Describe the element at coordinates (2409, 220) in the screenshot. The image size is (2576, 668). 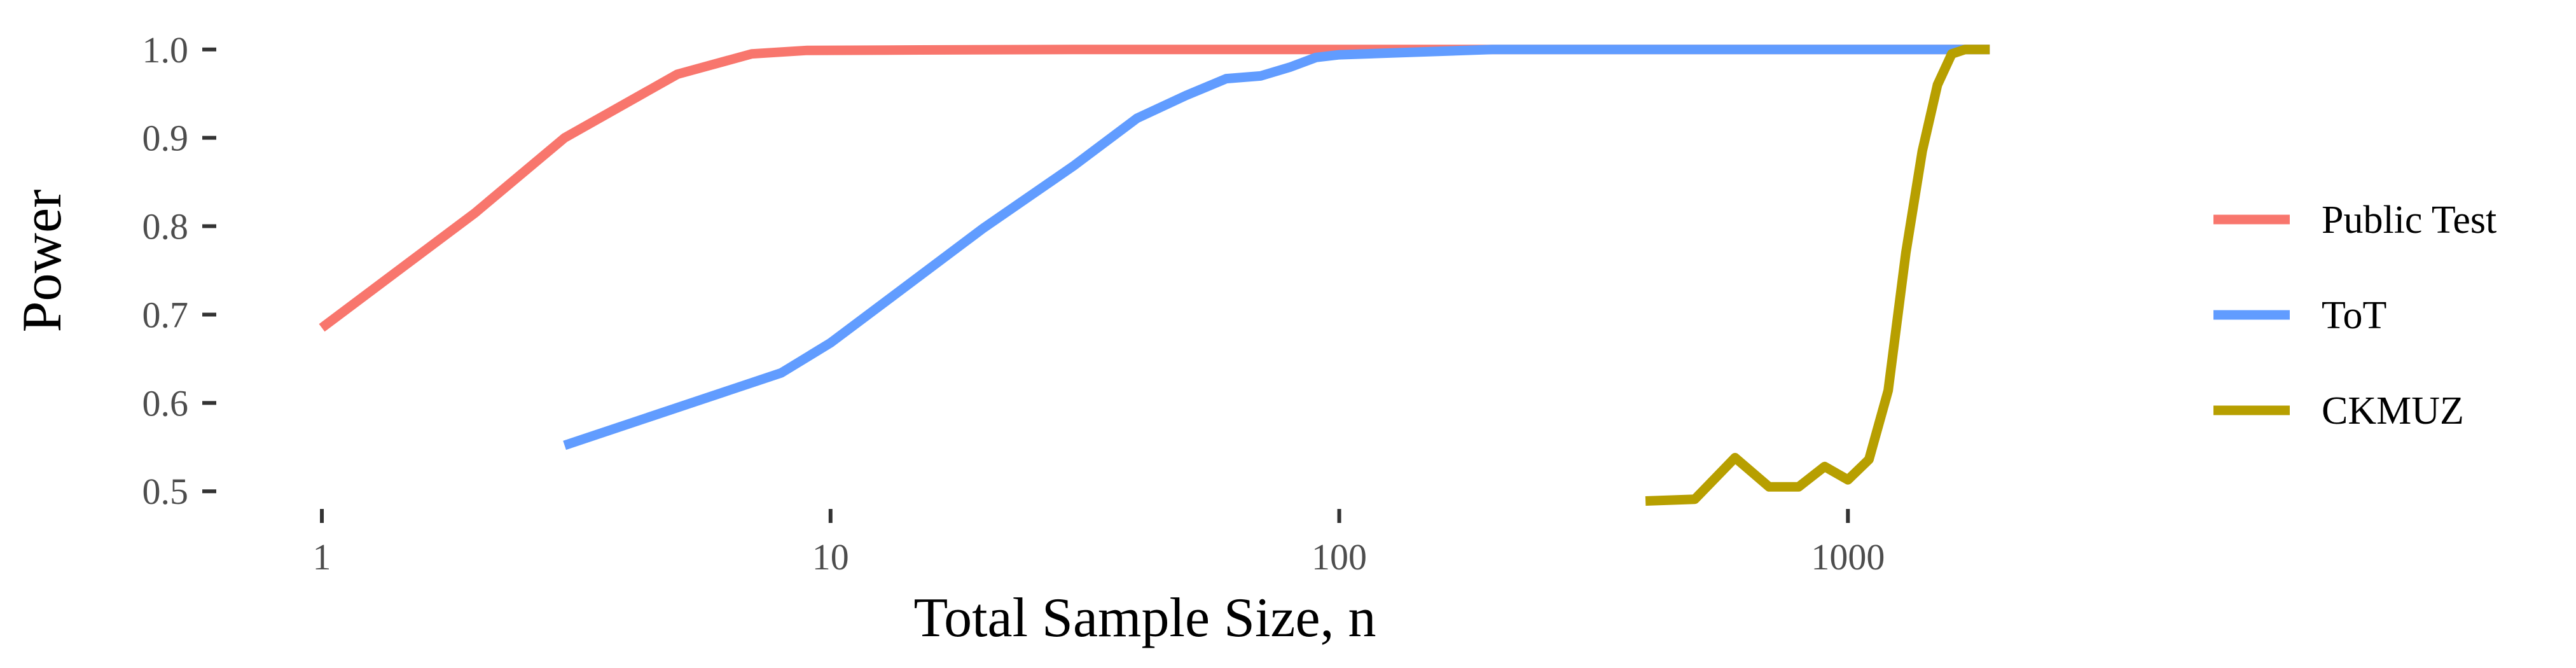
I see `legend-label-public-test: Public Test` at that location.